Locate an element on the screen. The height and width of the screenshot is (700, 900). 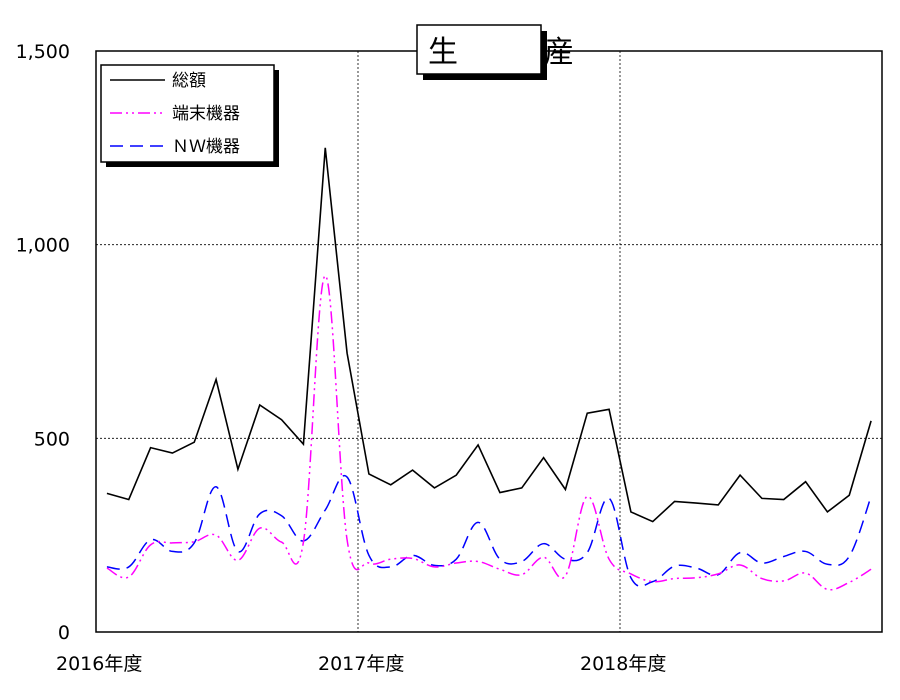
legend-label: 総額 is located at coordinates (189, 81).